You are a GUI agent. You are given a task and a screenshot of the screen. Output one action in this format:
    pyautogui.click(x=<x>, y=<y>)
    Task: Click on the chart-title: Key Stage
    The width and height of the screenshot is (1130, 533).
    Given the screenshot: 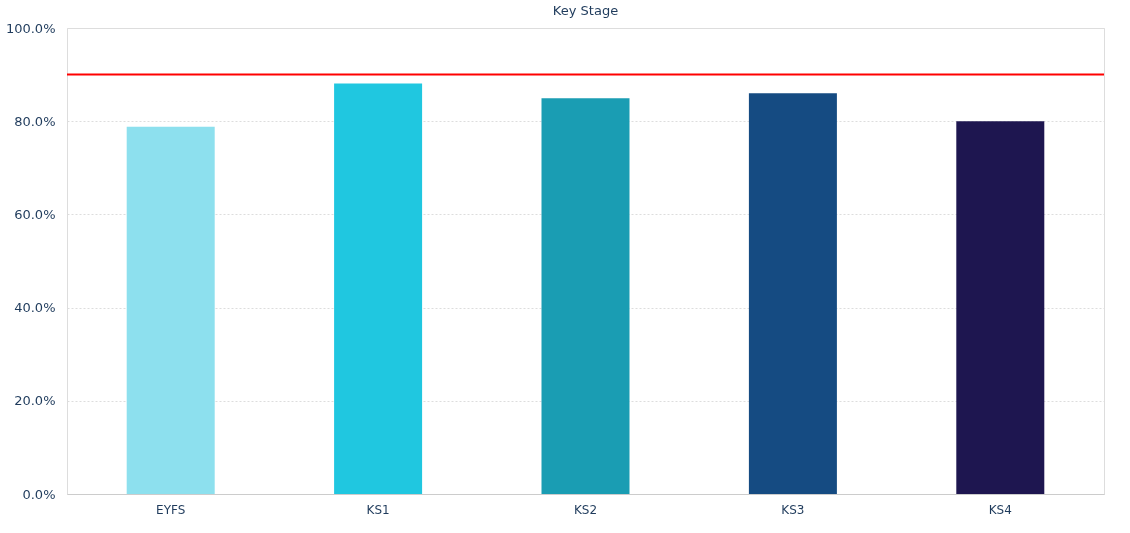 What is the action you would take?
    pyautogui.click(x=585, y=10)
    